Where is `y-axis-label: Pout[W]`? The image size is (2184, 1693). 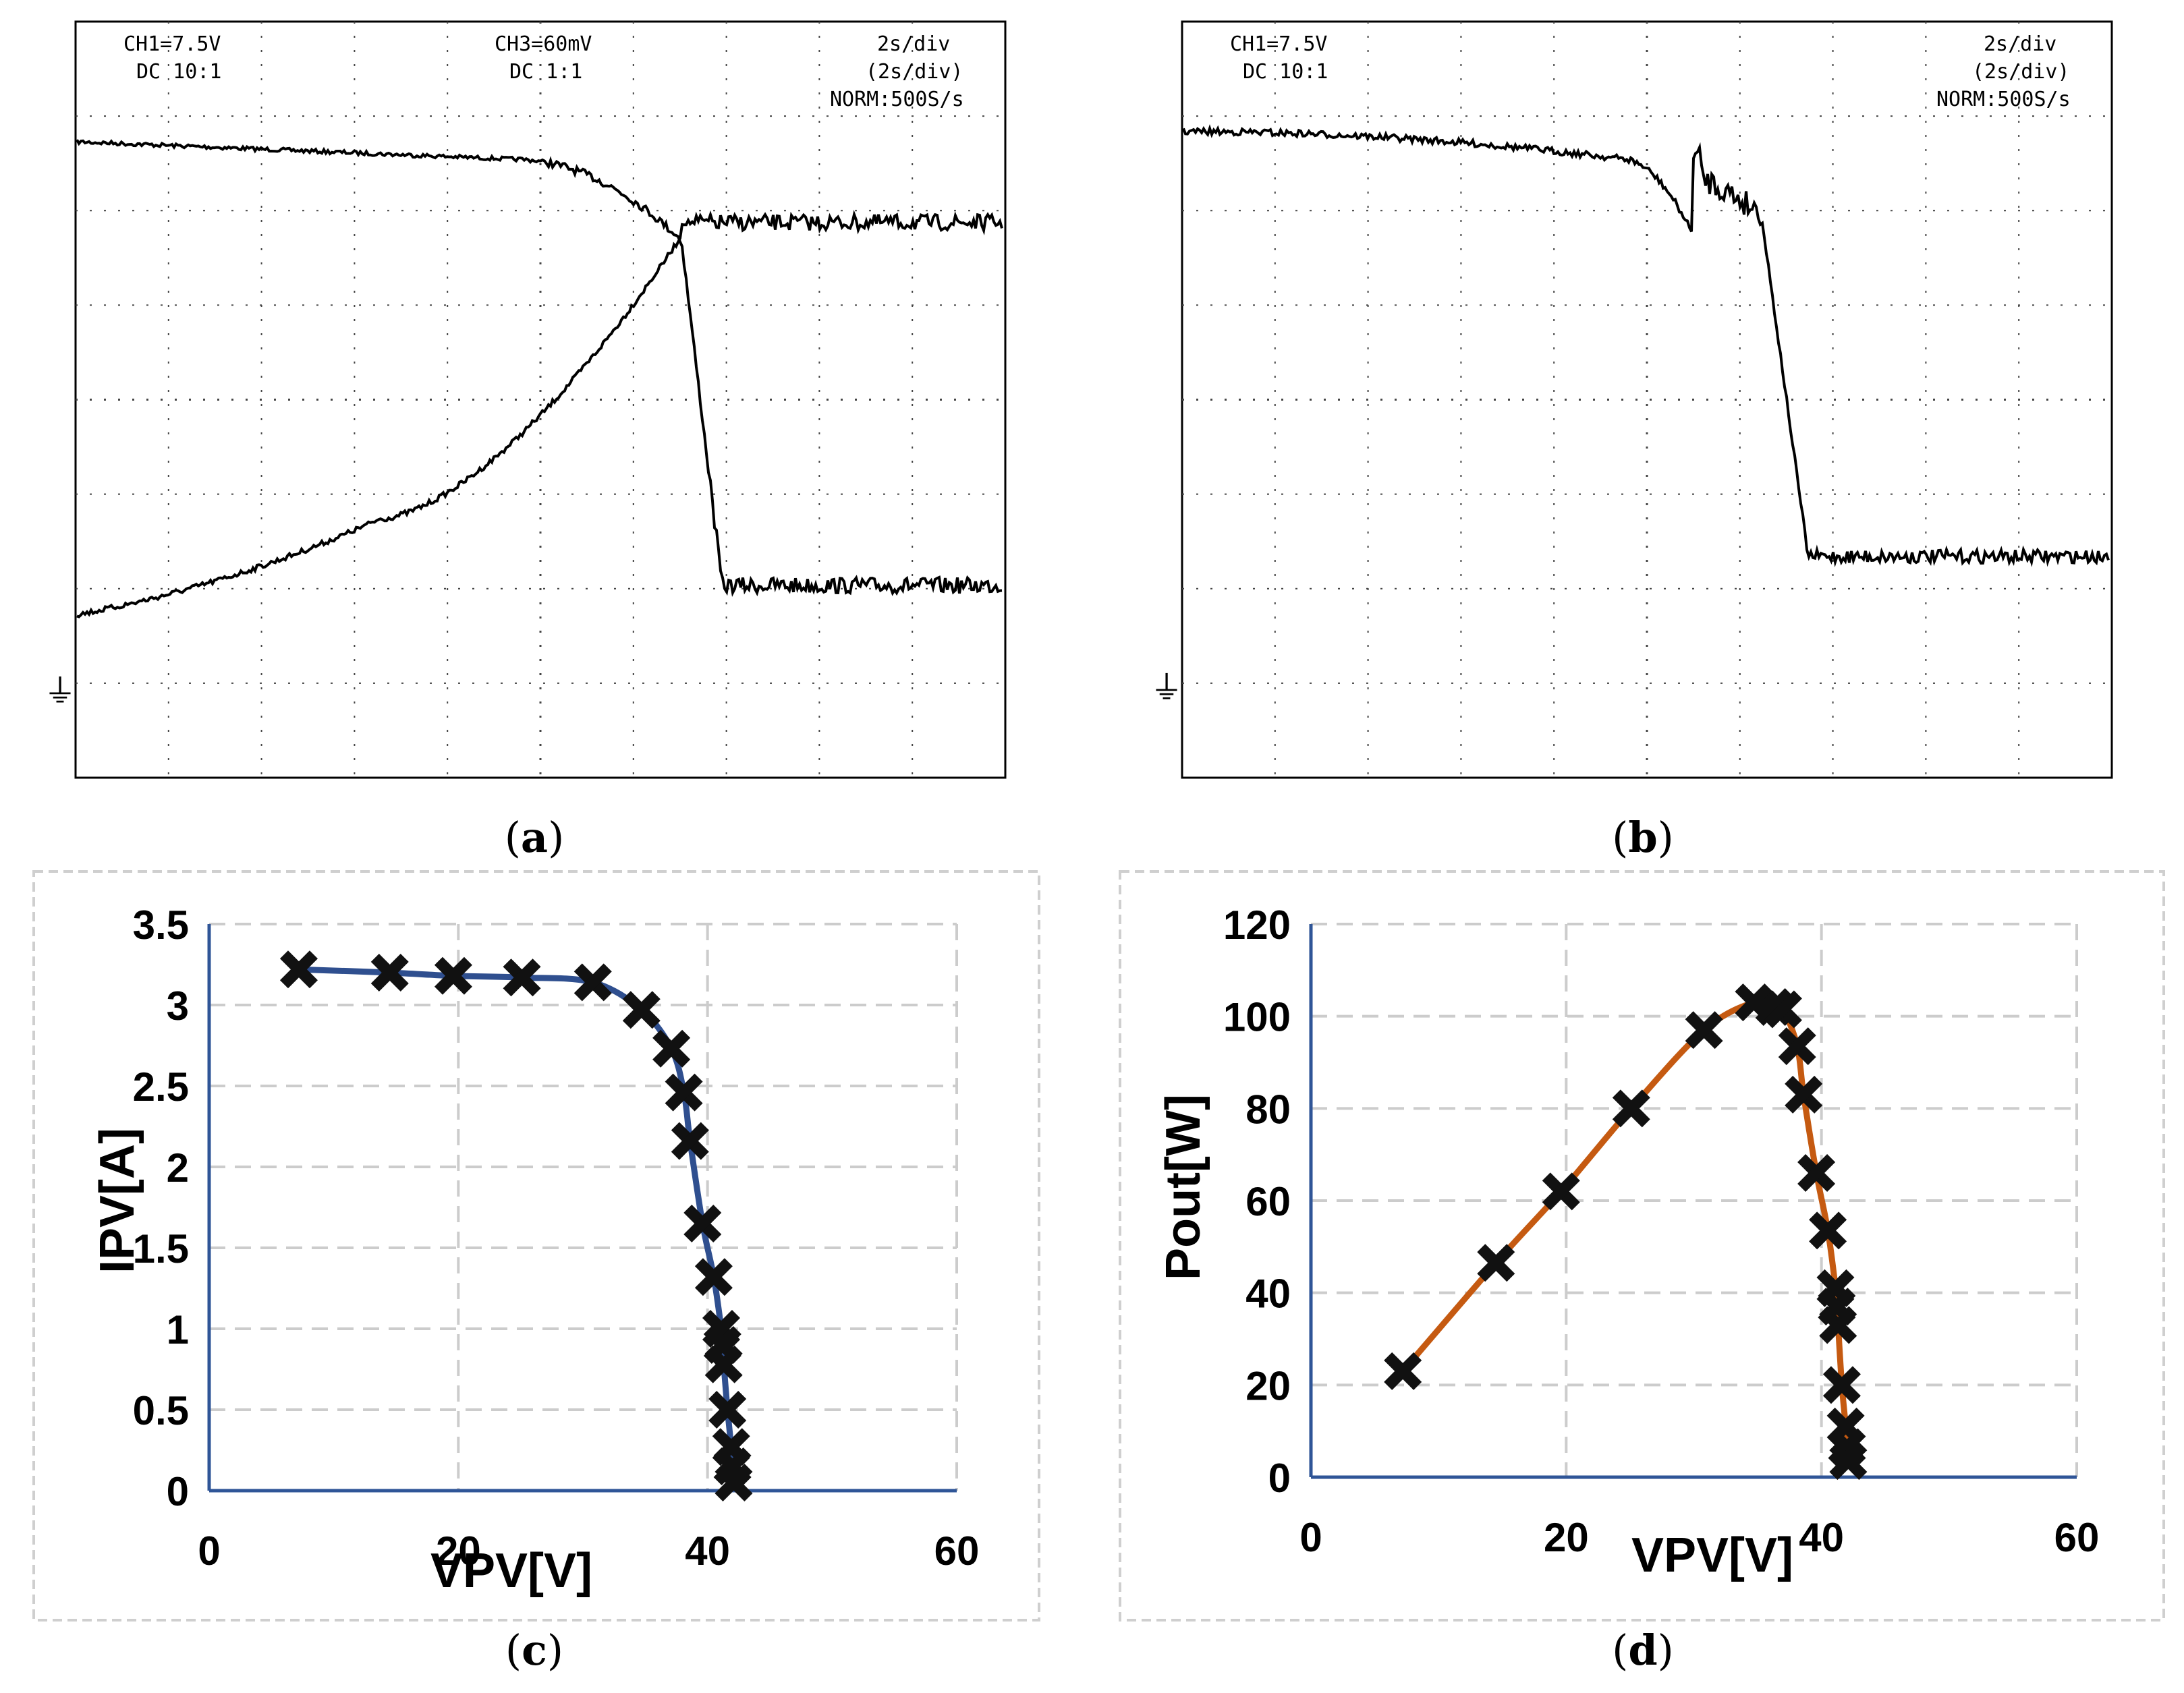
y-axis-label: Pout[W] is located at coordinates (1183, 1187).